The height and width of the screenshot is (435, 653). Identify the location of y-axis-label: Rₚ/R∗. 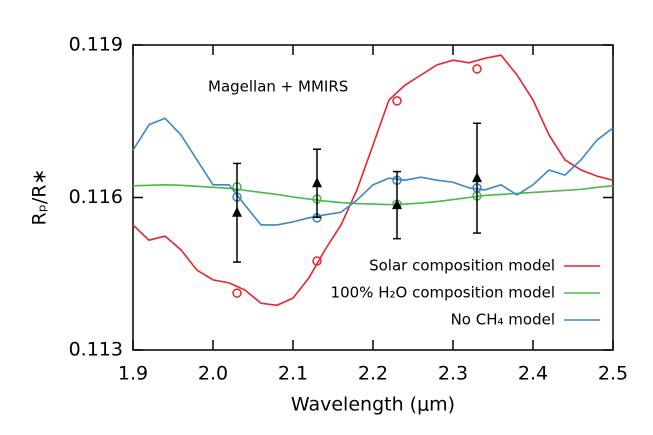
(40, 197).